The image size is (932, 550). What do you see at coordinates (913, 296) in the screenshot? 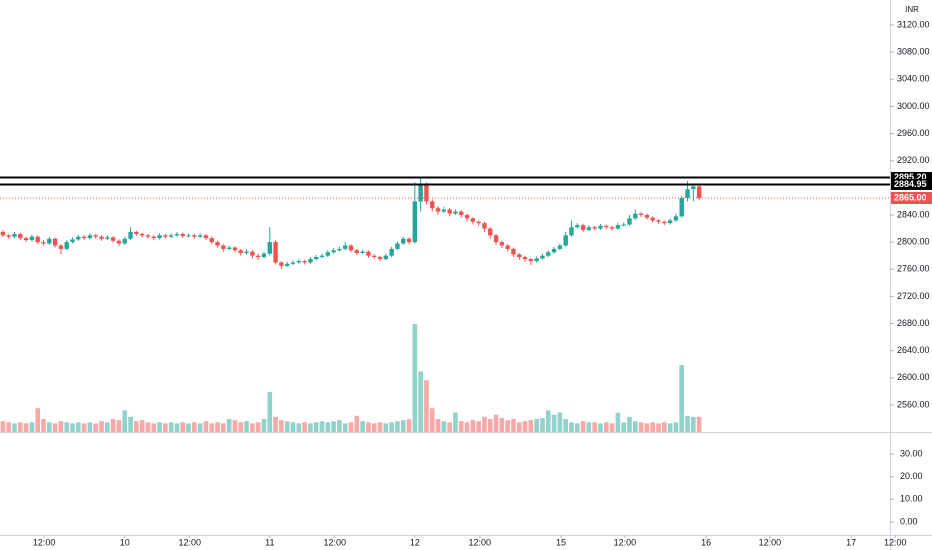
I see `y-tick-label: 2720.00` at bounding box center [913, 296].